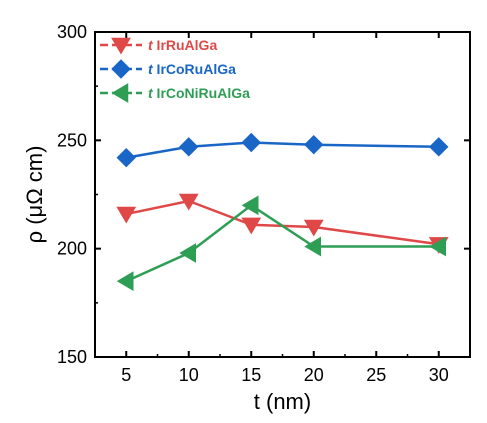 The width and height of the screenshot is (487, 423). Describe the element at coordinates (34, 195) in the screenshot. I see `y-axis-title: ρ (μΩ cm)` at that location.